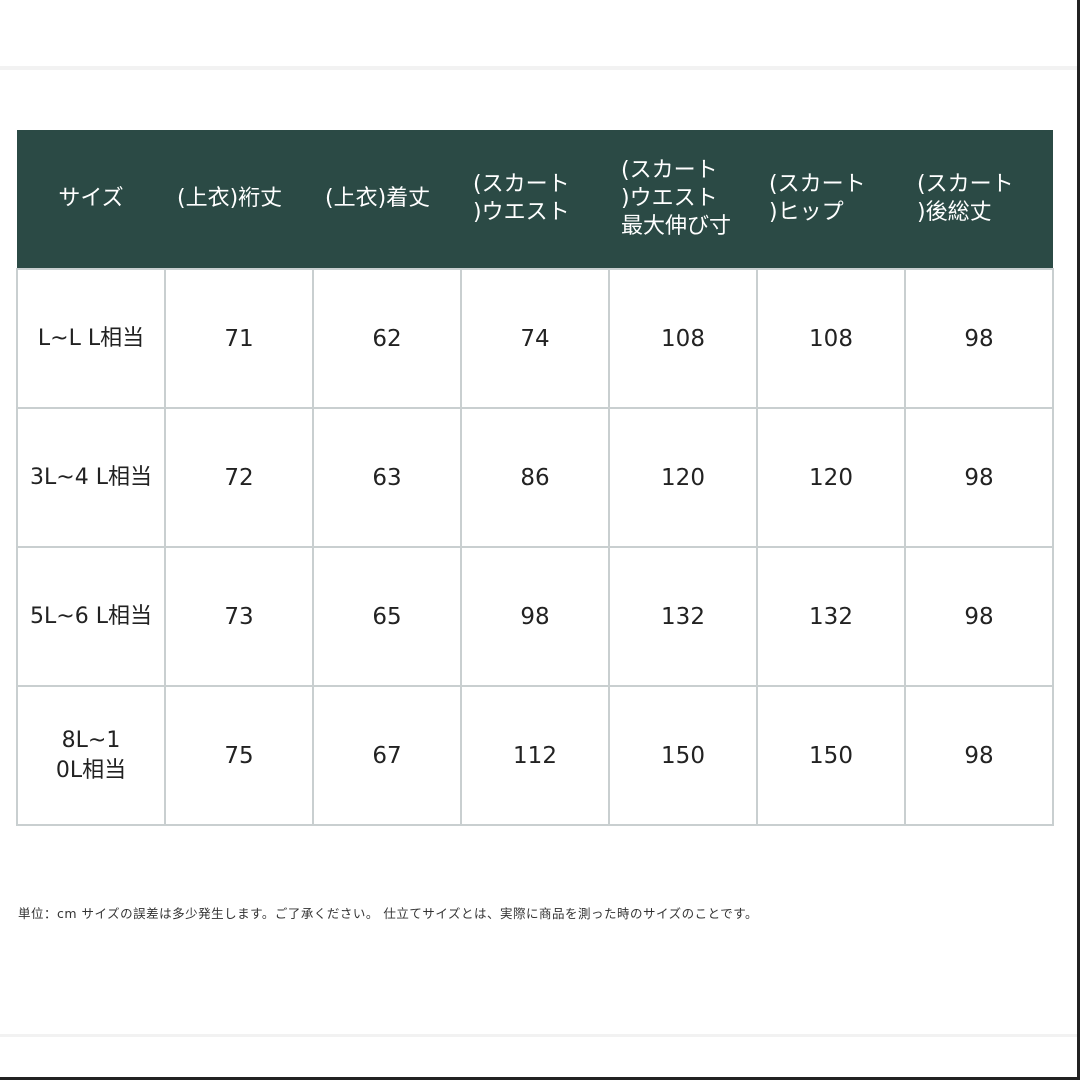 The height and width of the screenshot is (1080, 1080). What do you see at coordinates (683, 755) in the screenshot?
I see `cell-skirt-waist-max: 150` at bounding box center [683, 755].